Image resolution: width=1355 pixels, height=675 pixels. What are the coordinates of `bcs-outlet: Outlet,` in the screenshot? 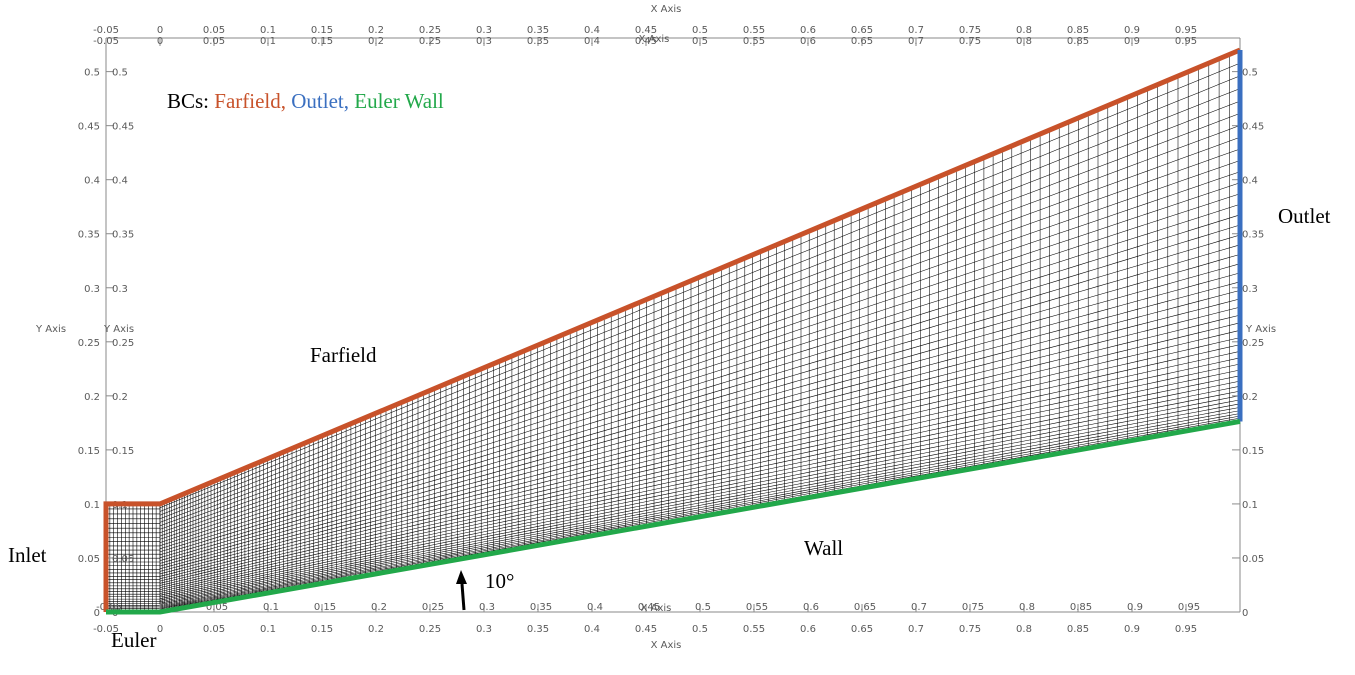 It's located at (320, 101).